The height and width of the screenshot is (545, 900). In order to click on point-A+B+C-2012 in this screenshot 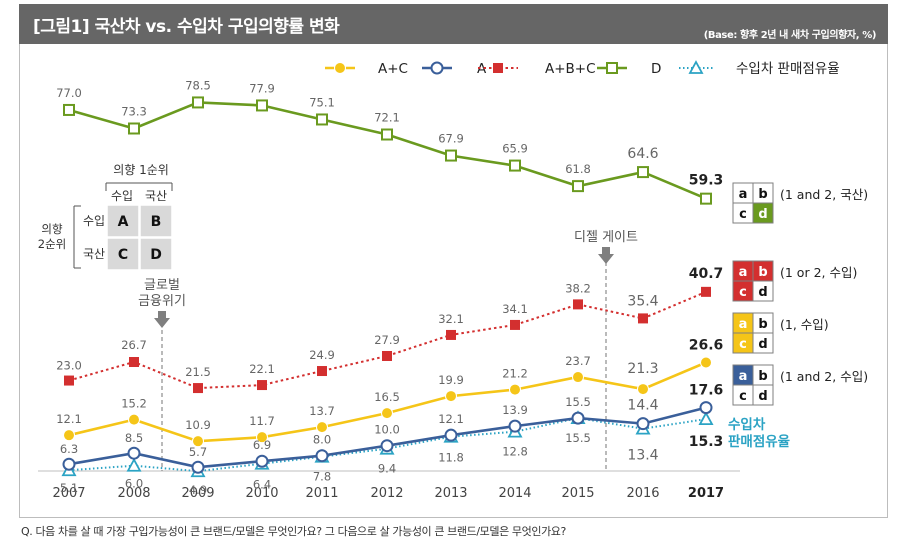, I will do `click(387, 355)`.